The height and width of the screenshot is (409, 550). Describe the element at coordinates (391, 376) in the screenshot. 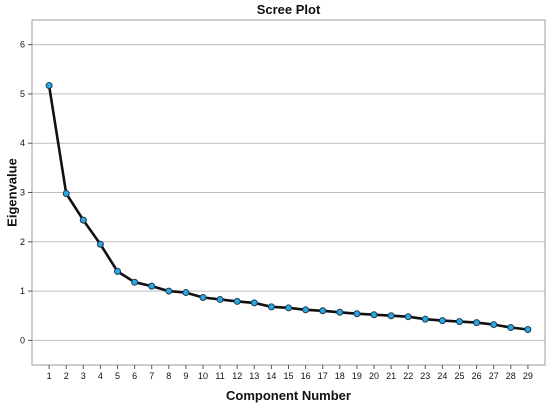

I see `x-tick-label: 21` at that location.